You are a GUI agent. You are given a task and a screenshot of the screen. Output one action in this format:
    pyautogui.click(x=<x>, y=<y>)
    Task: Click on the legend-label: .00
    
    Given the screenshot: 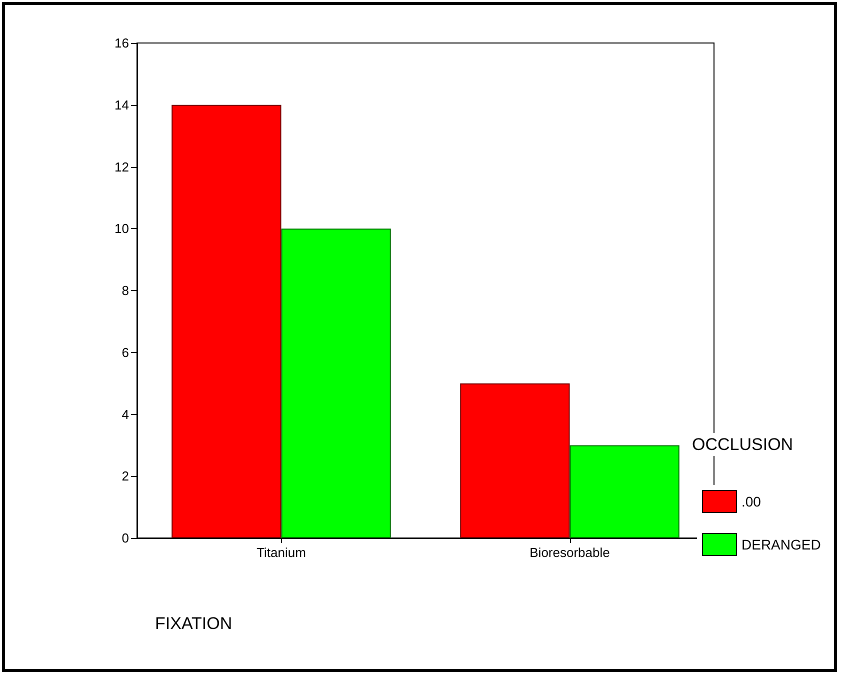 What is the action you would take?
    pyautogui.click(x=752, y=502)
    